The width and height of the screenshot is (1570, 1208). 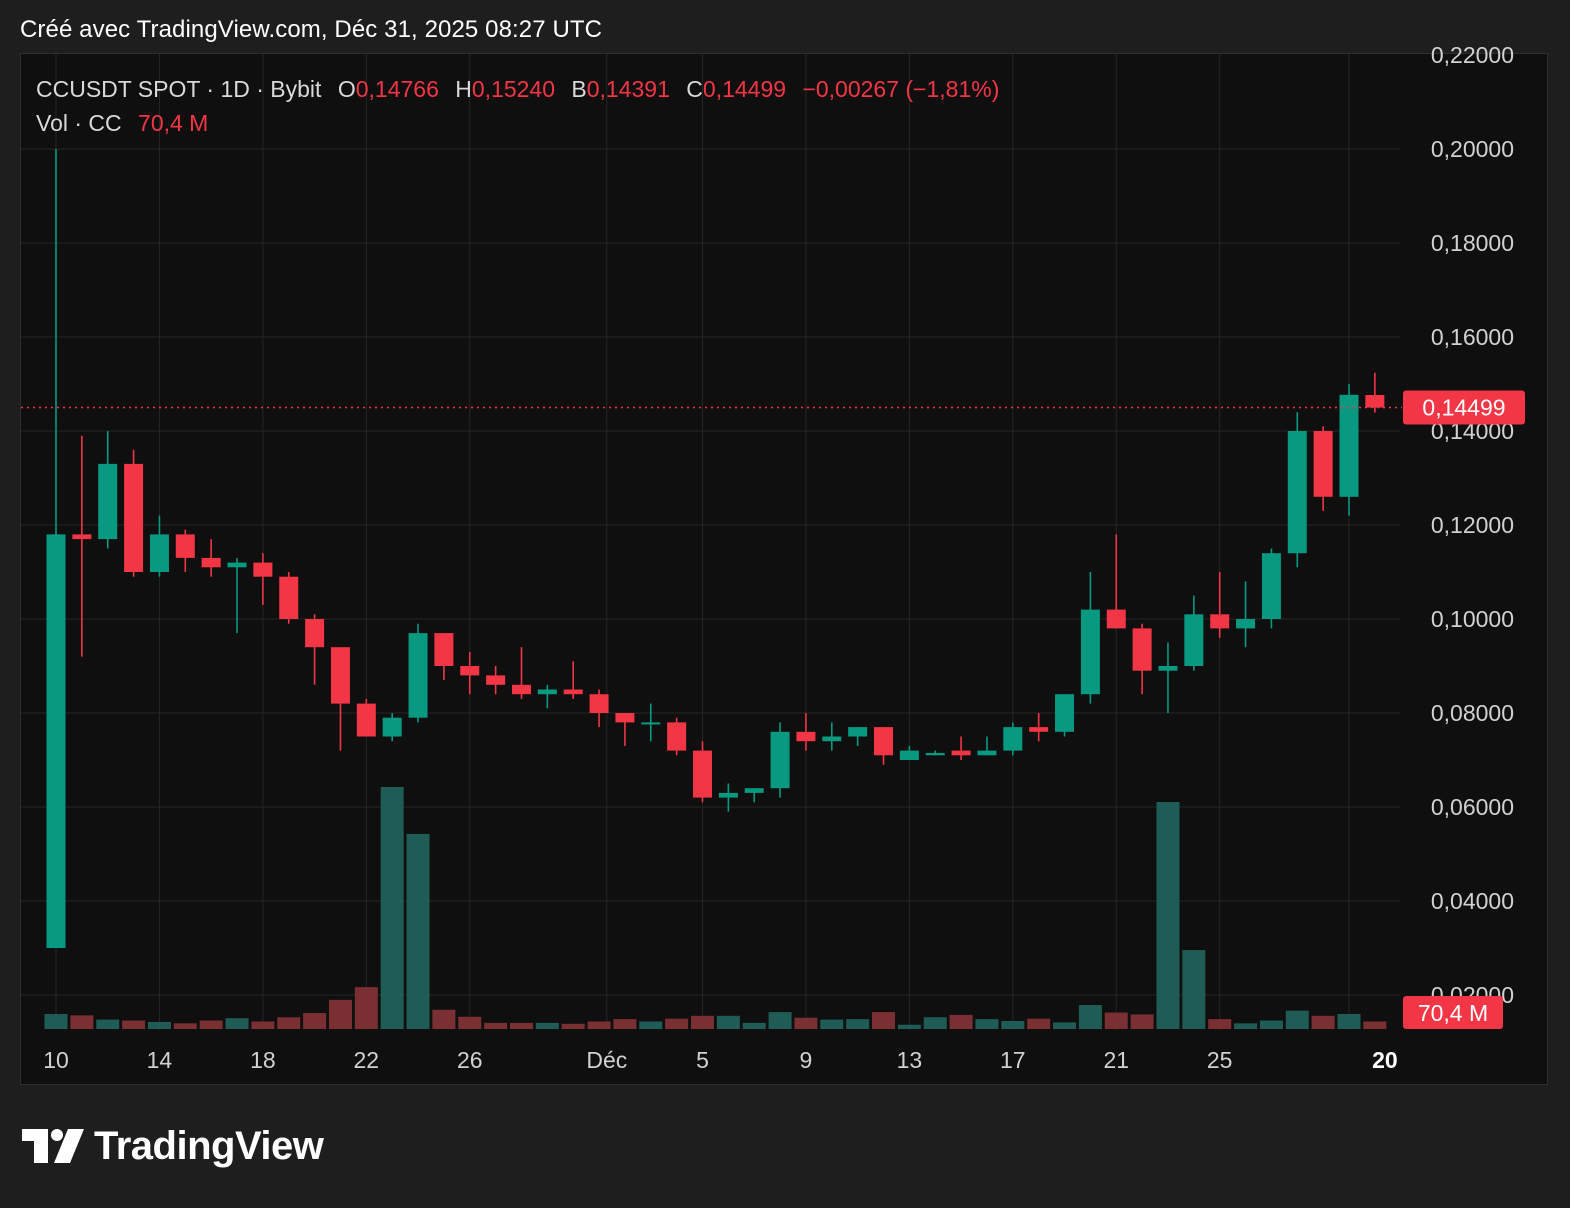 I want to click on time-tick-label: 9, so click(x=806, y=1060).